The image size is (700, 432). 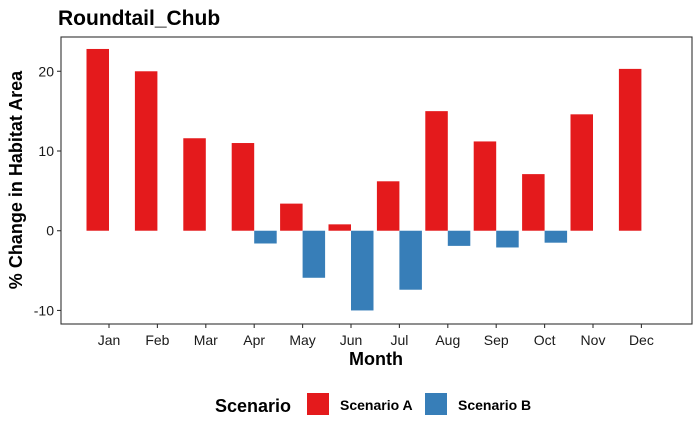 I want to click on x-tick-label: Feb, so click(x=157, y=340).